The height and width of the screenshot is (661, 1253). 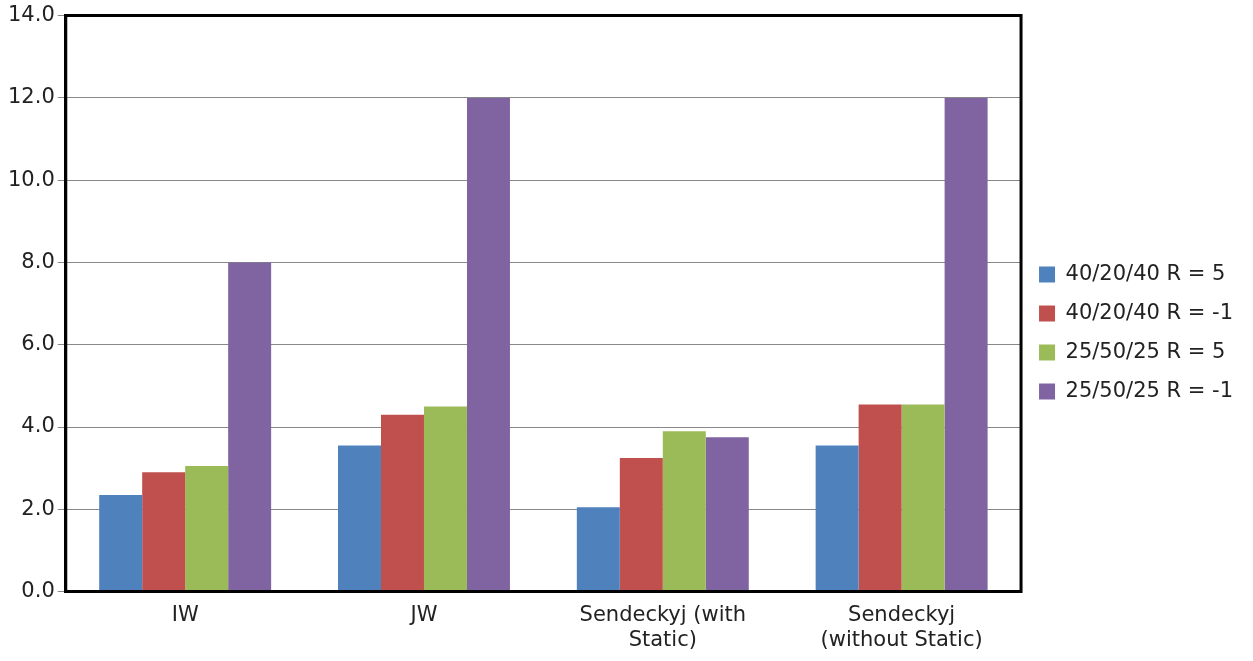 What do you see at coordinates (31, 178) in the screenshot?
I see `y-tick-label: 10.0` at bounding box center [31, 178].